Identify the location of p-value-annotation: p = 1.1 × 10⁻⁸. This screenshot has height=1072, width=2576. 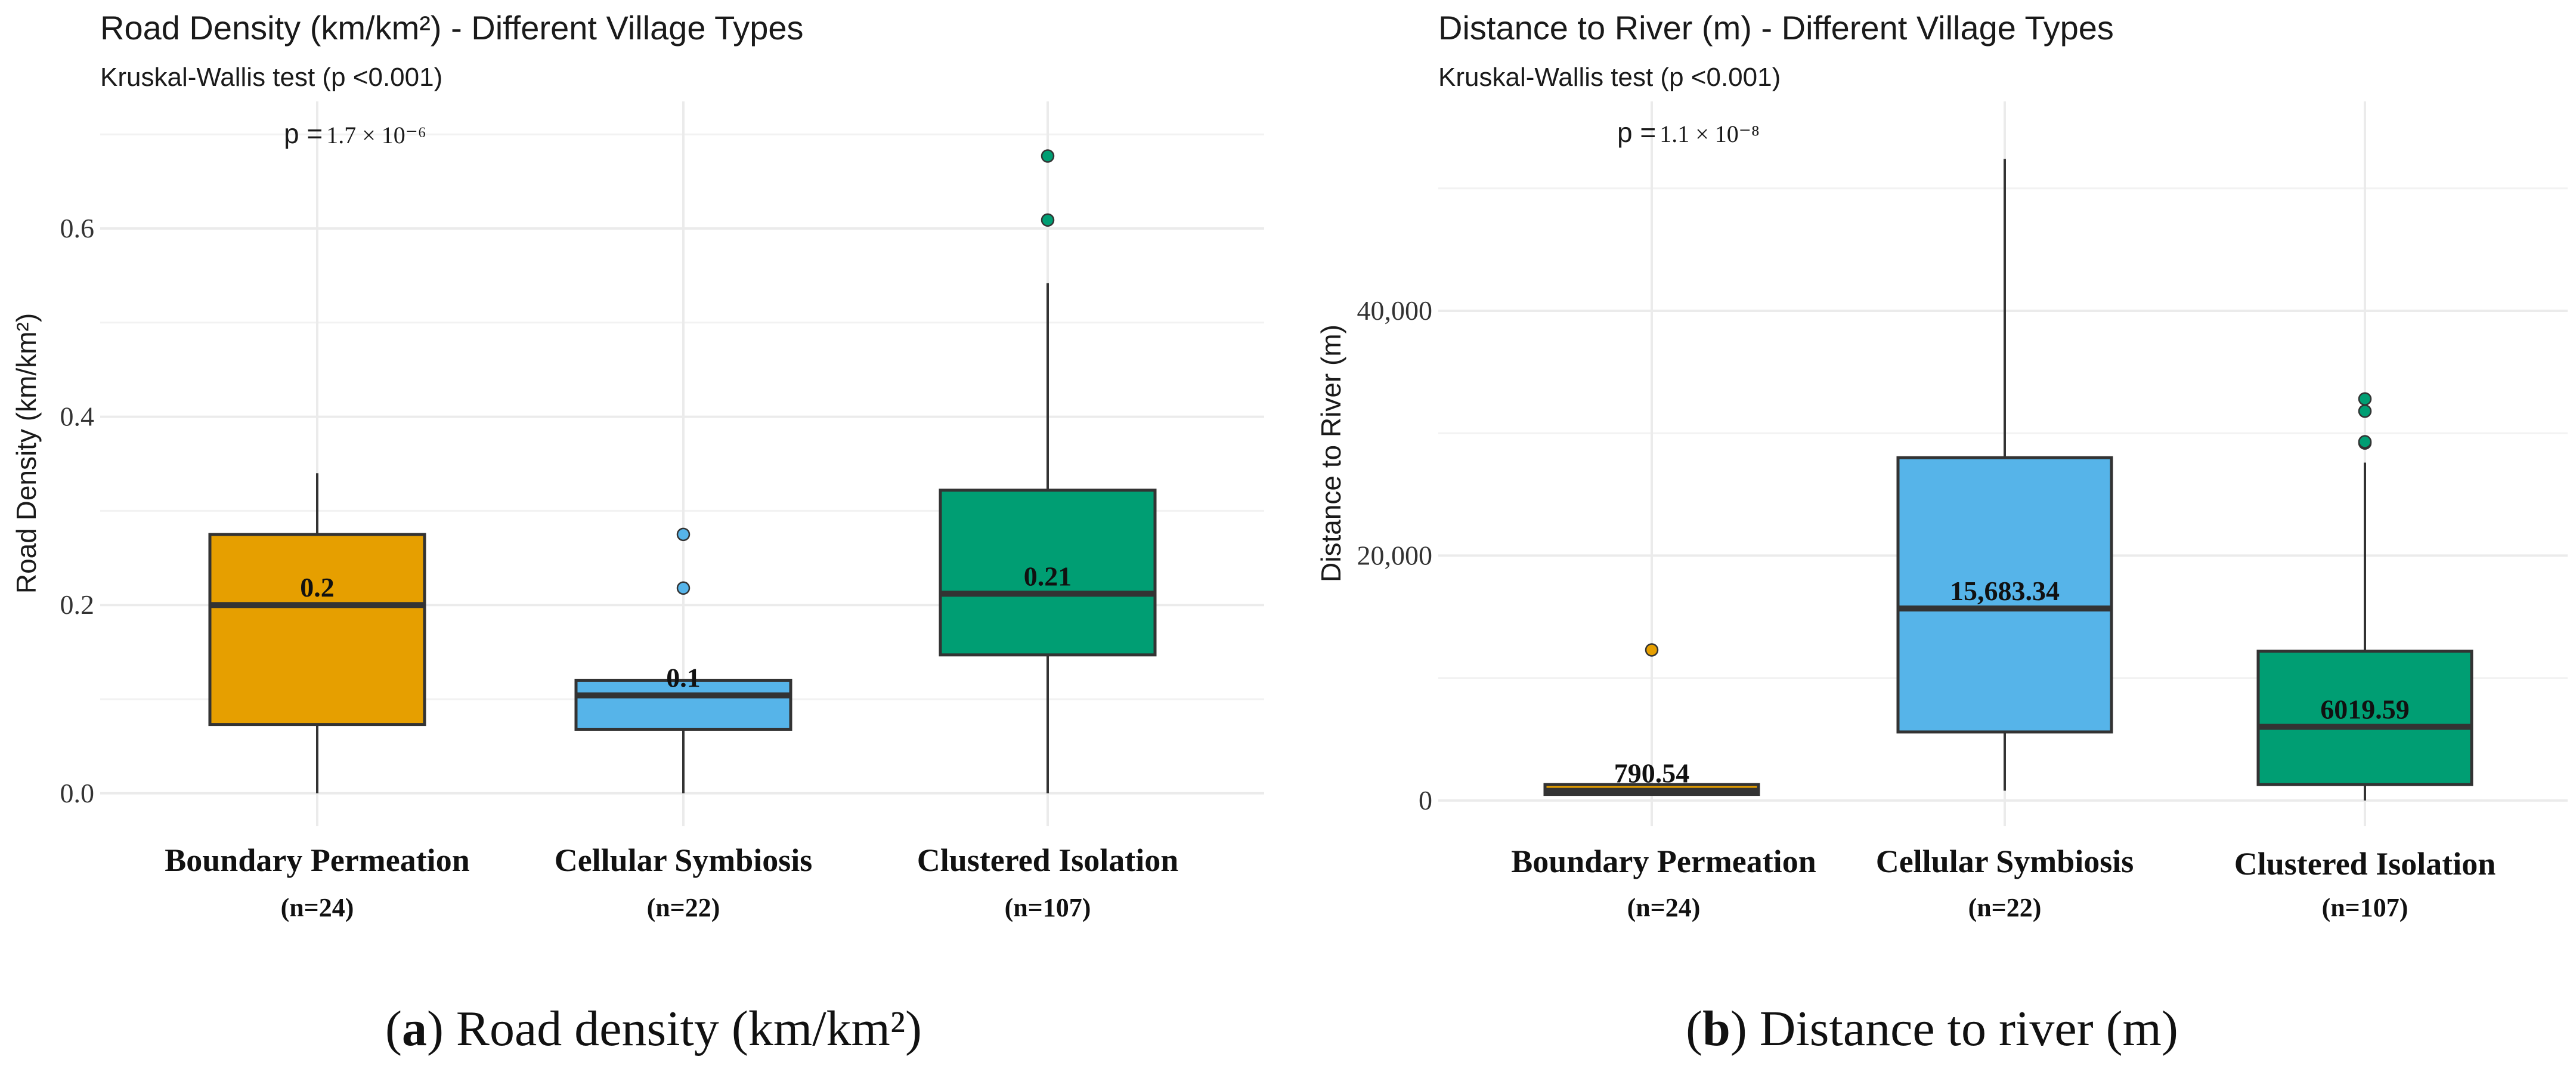
(1689, 132).